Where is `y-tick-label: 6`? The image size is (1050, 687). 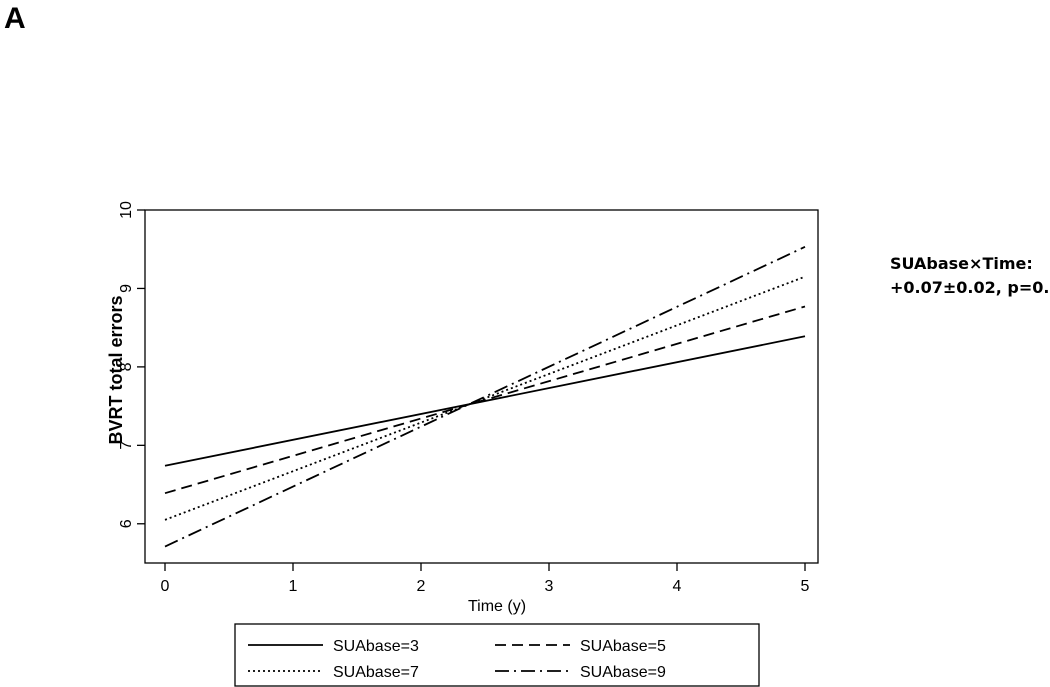 y-tick-label: 6 is located at coordinates (126, 523).